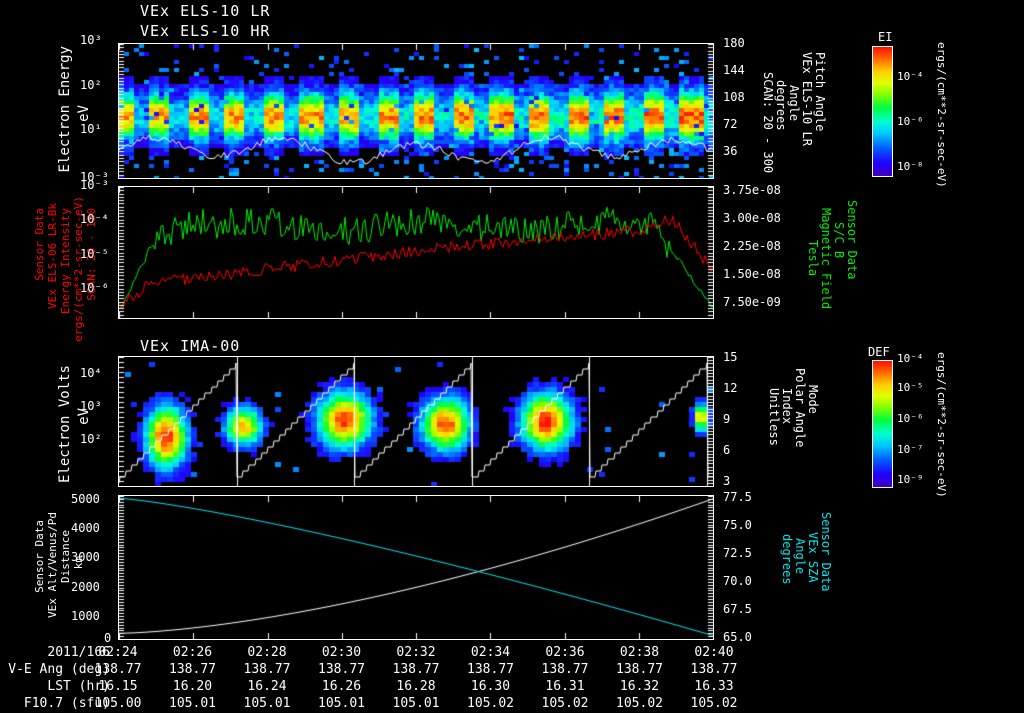  I want to click on footer-time: 02:40, so click(714, 652).